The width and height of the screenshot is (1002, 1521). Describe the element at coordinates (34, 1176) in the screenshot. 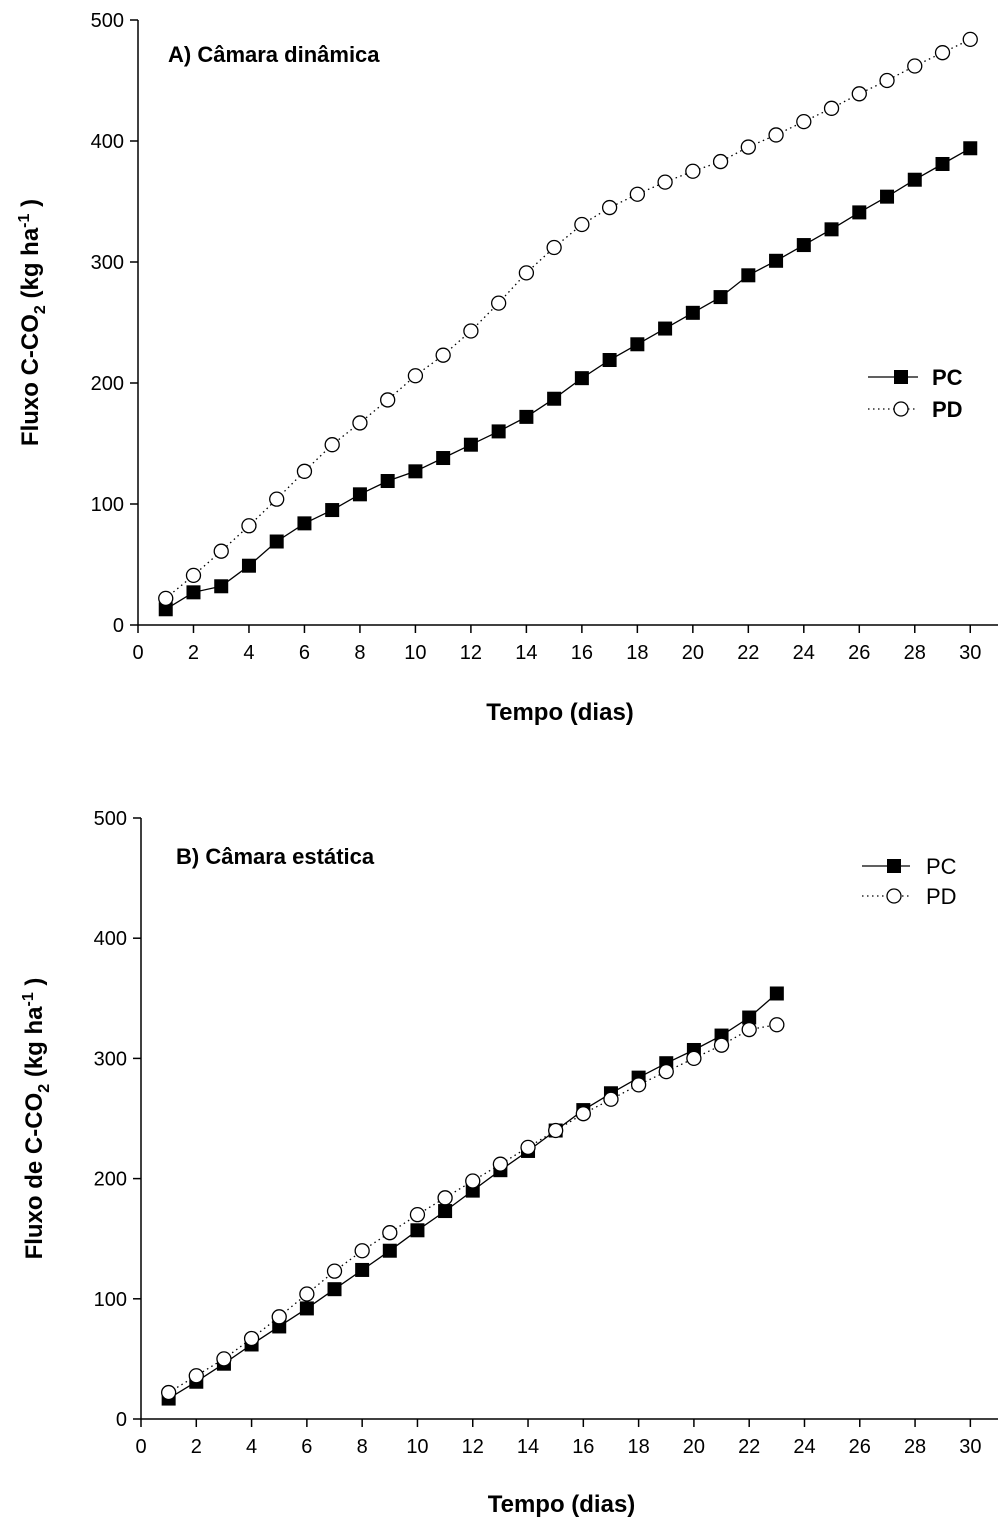

I see `y-axis-label-part: Fluxo de C-CO` at that location.